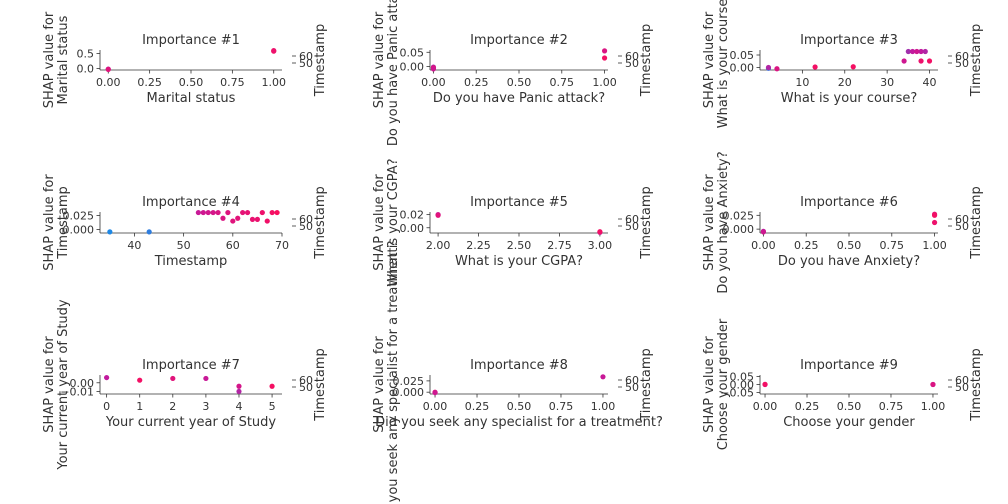  I want to click on y-axis-label-line2: What is your course?, so click(723, 64).